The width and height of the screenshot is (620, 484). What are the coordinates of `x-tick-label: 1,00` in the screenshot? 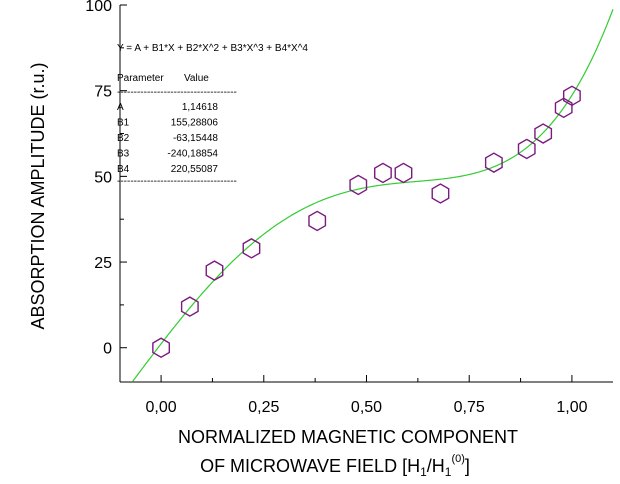 It's located at (571, 407).